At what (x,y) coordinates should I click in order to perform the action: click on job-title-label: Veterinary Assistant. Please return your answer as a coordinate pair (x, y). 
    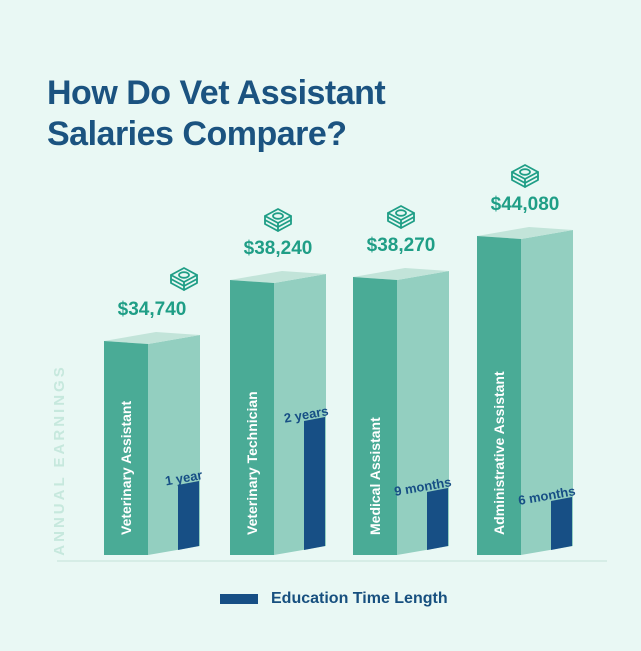
    Looking at the image, I should click on (126, 468).